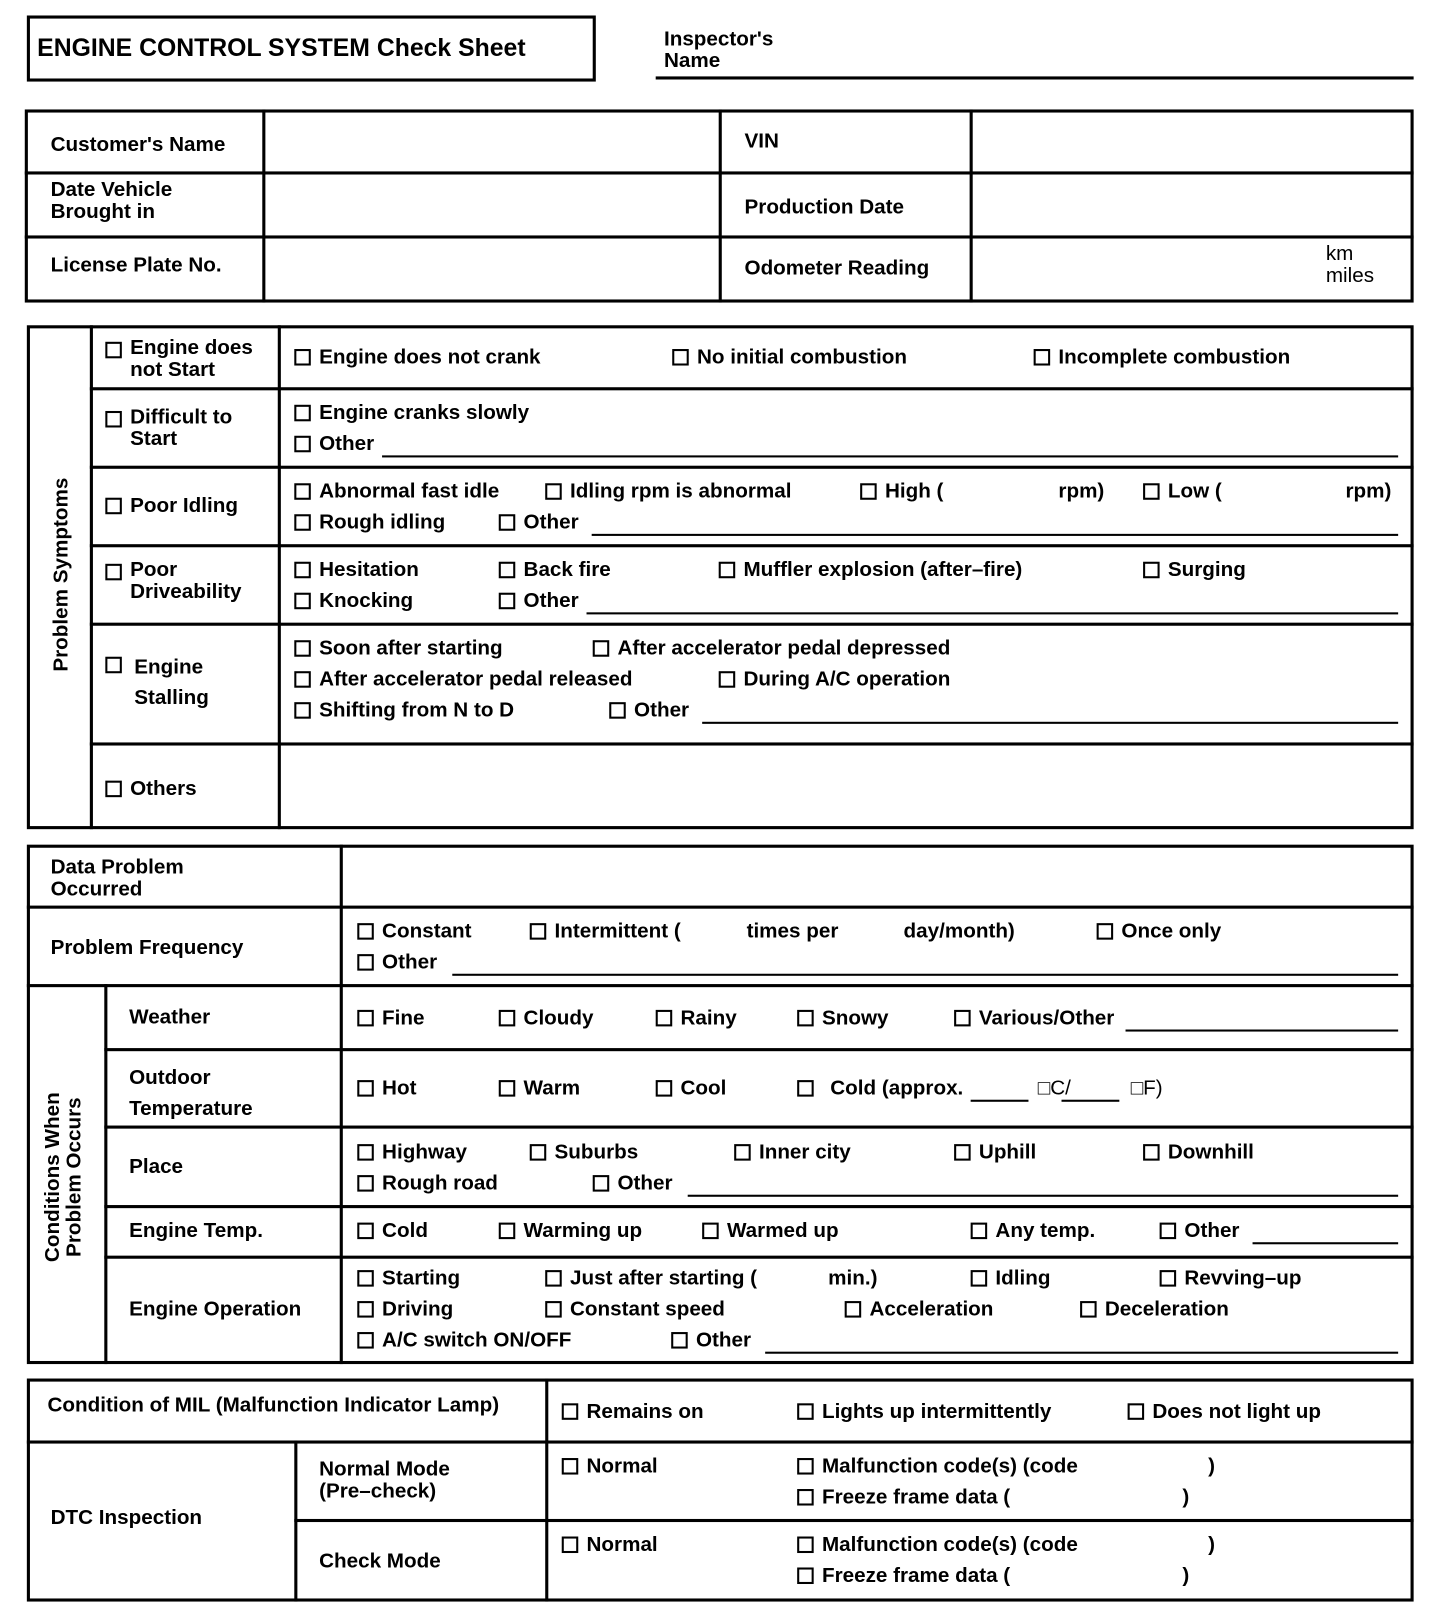  Describe the element at coordinates (918, 1309) in the screenshot. I see `option: Acceleration` at that location.